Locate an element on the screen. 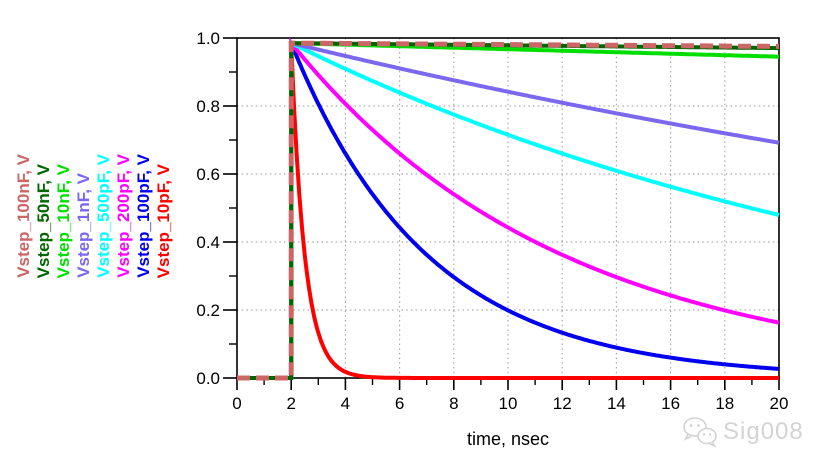  watermark: Sig008 is located at coordinates (743, 432).